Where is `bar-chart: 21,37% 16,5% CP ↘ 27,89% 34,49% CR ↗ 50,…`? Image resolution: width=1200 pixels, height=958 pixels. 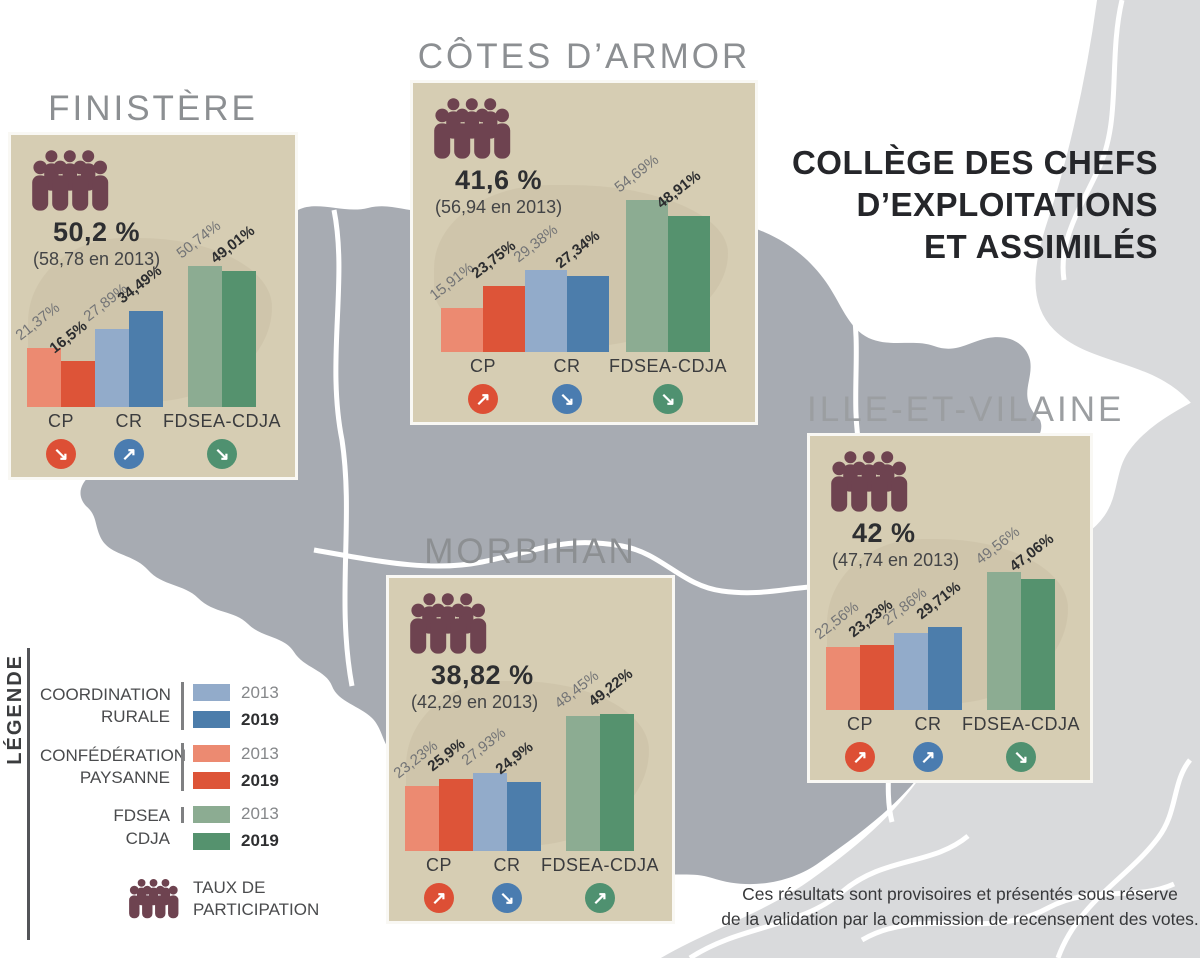
bar-chart: 21,37% 16,5% CP ↘ 27,89% 34,49% CR ↗ 50,… is located at coordinates (152, 343).